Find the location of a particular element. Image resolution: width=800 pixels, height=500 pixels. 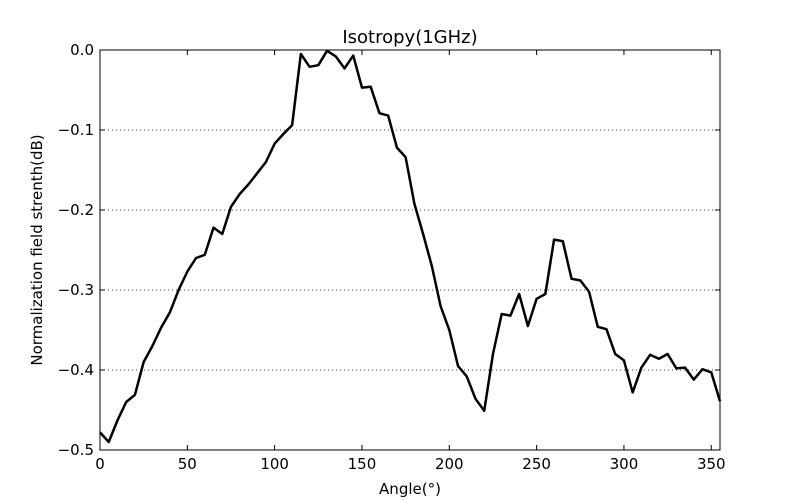

y-tick-label: −0.5 is located at coordinates (76, 450).